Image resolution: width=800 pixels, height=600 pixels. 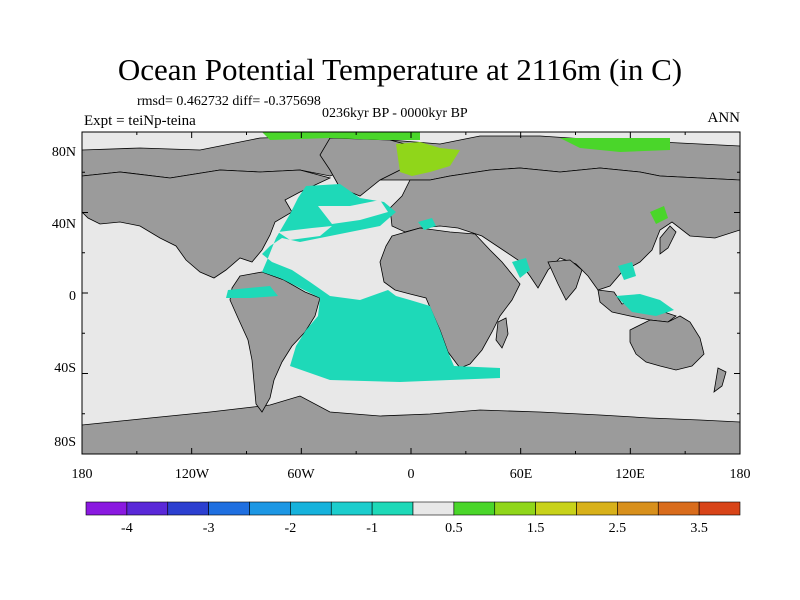 What do you see at coordinates (615, 145) in the screenshot?
I see `siberian-warm-anomaly` at bounding box center [615, 145].